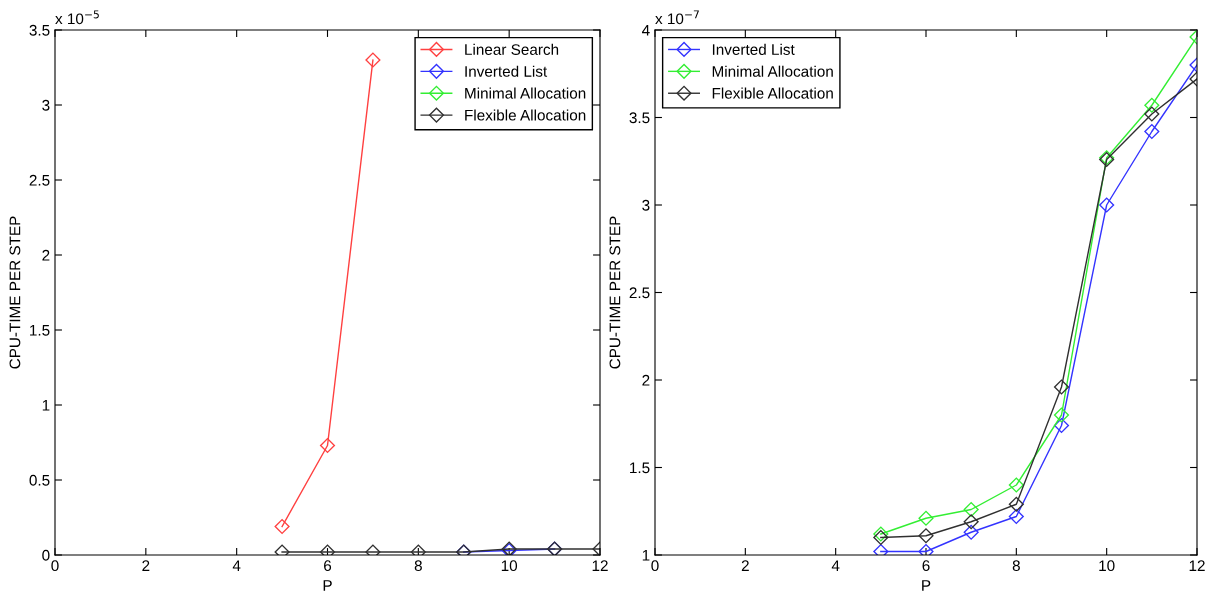  Describe the element at coordinates (39, 480) in the screenshot. I see `y-tick-label: 0.5` at that location.